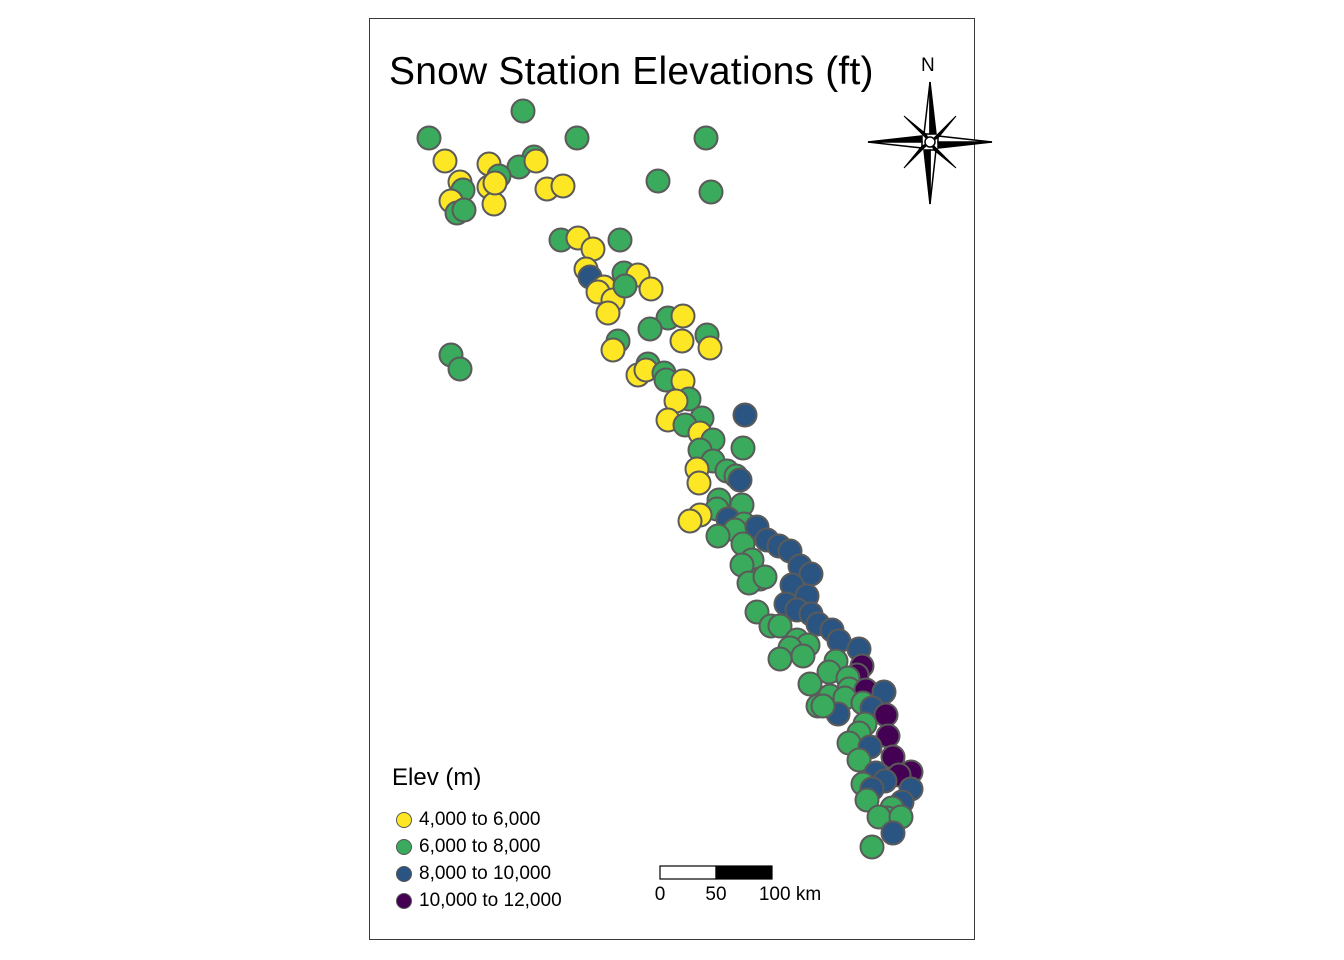 The image size is (1344, 960). I want to click on legend-item: 6,000 to 8,000, so click(468, 847).